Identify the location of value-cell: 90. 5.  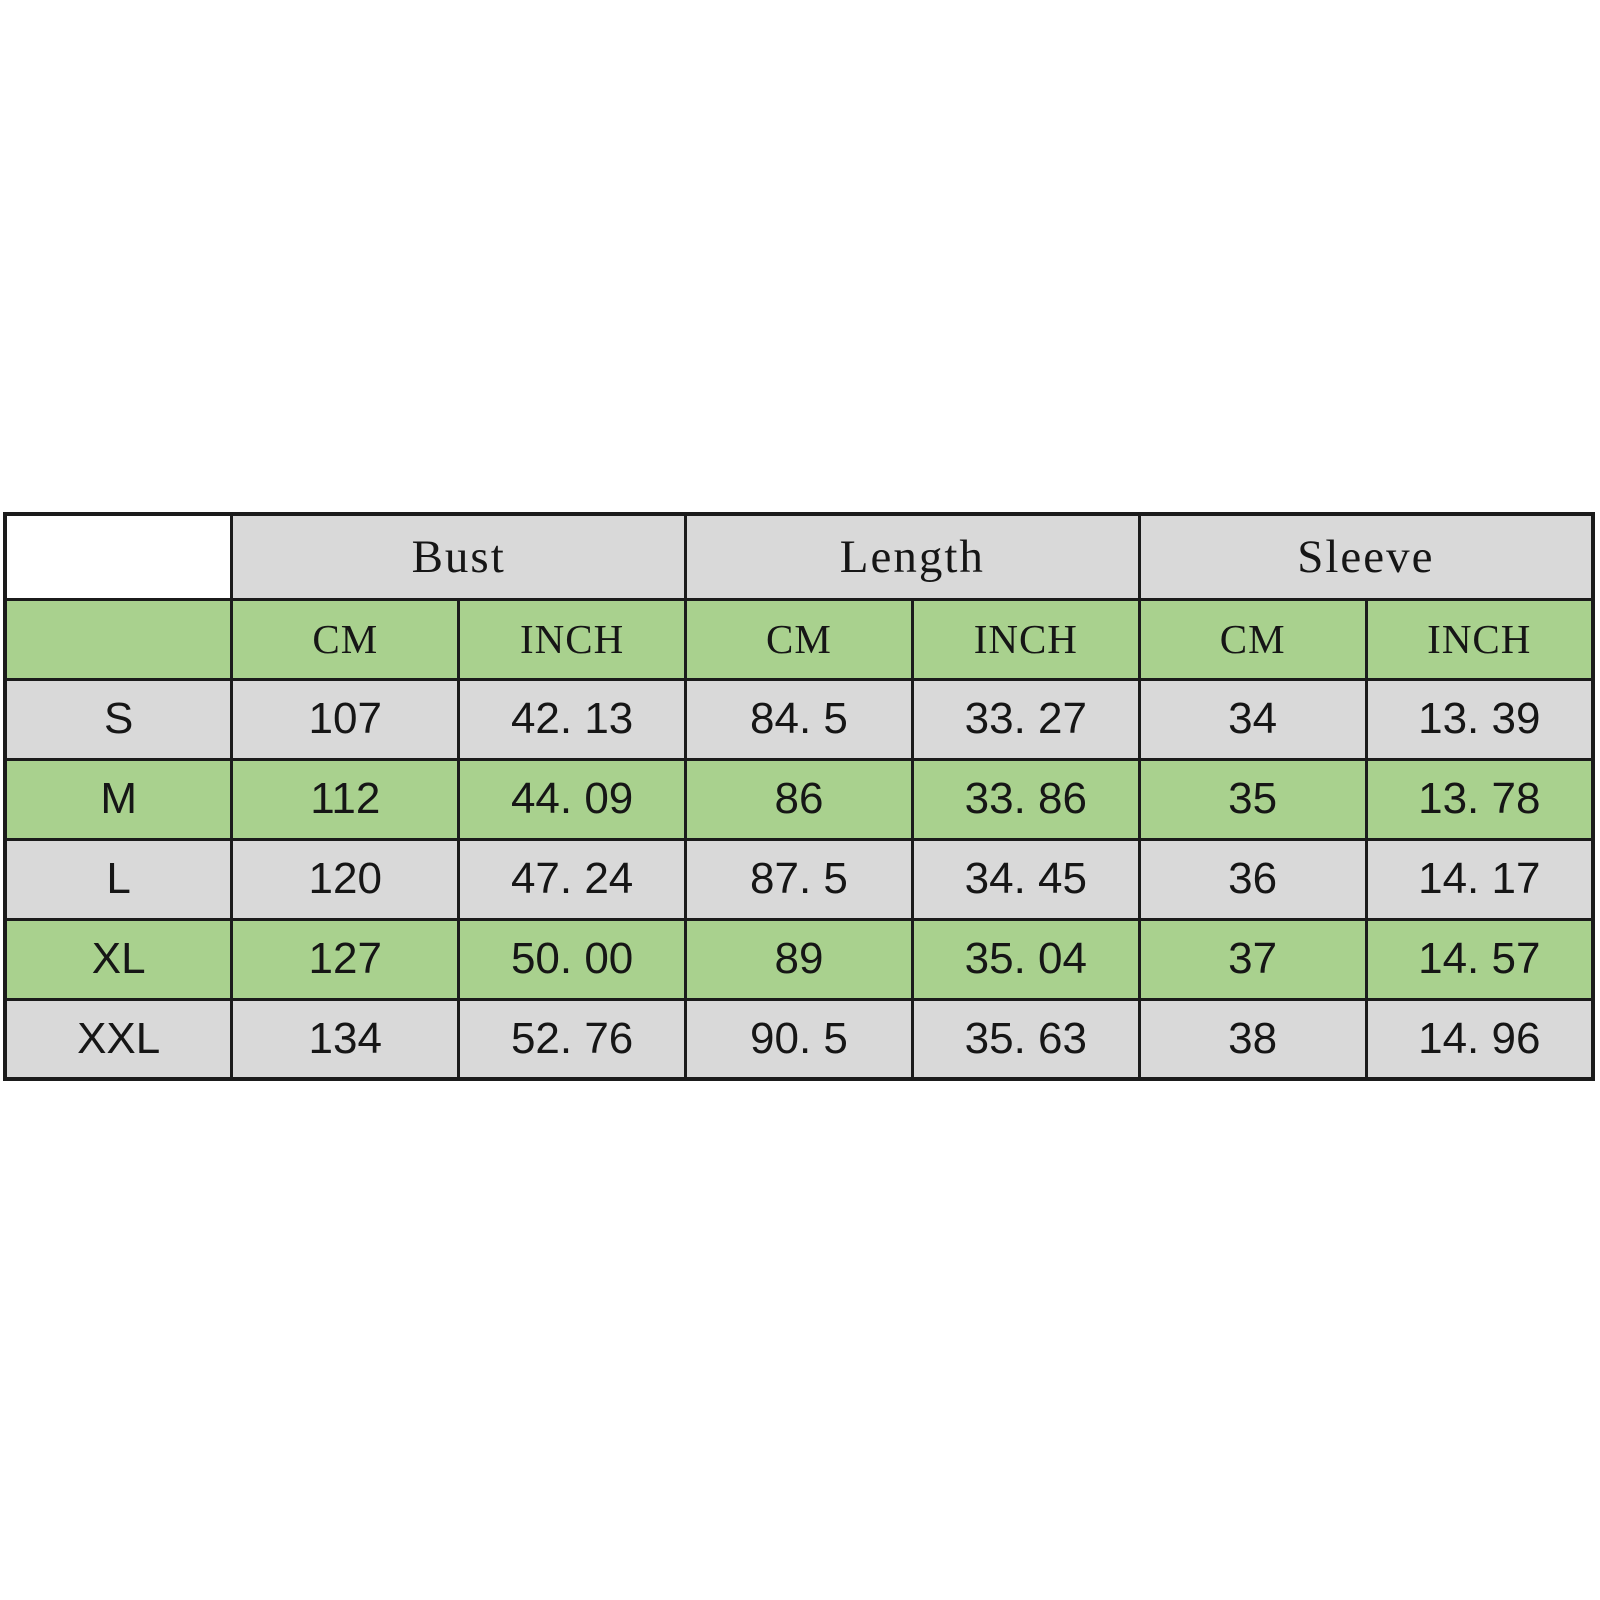
(799, 1039).